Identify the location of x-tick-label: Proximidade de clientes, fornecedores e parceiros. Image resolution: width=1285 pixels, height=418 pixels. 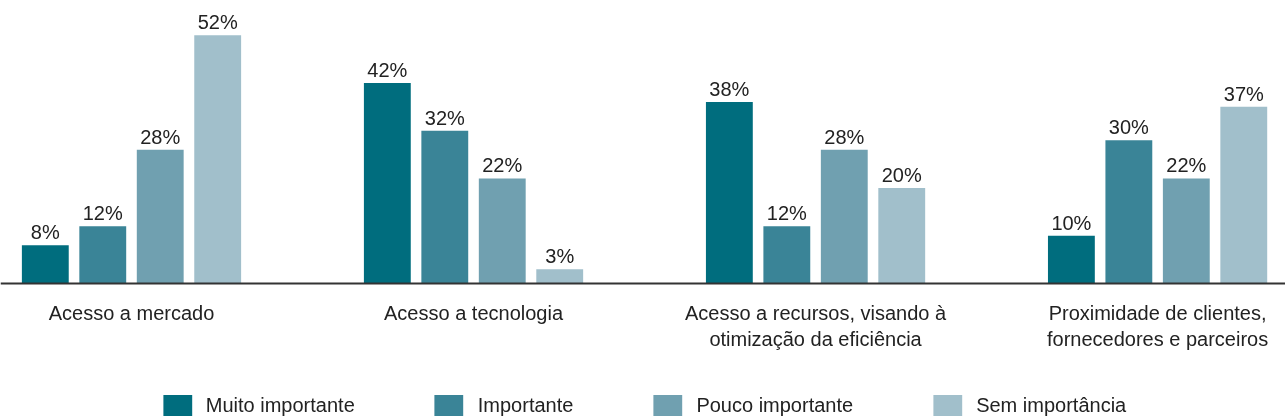
(1157, 325).